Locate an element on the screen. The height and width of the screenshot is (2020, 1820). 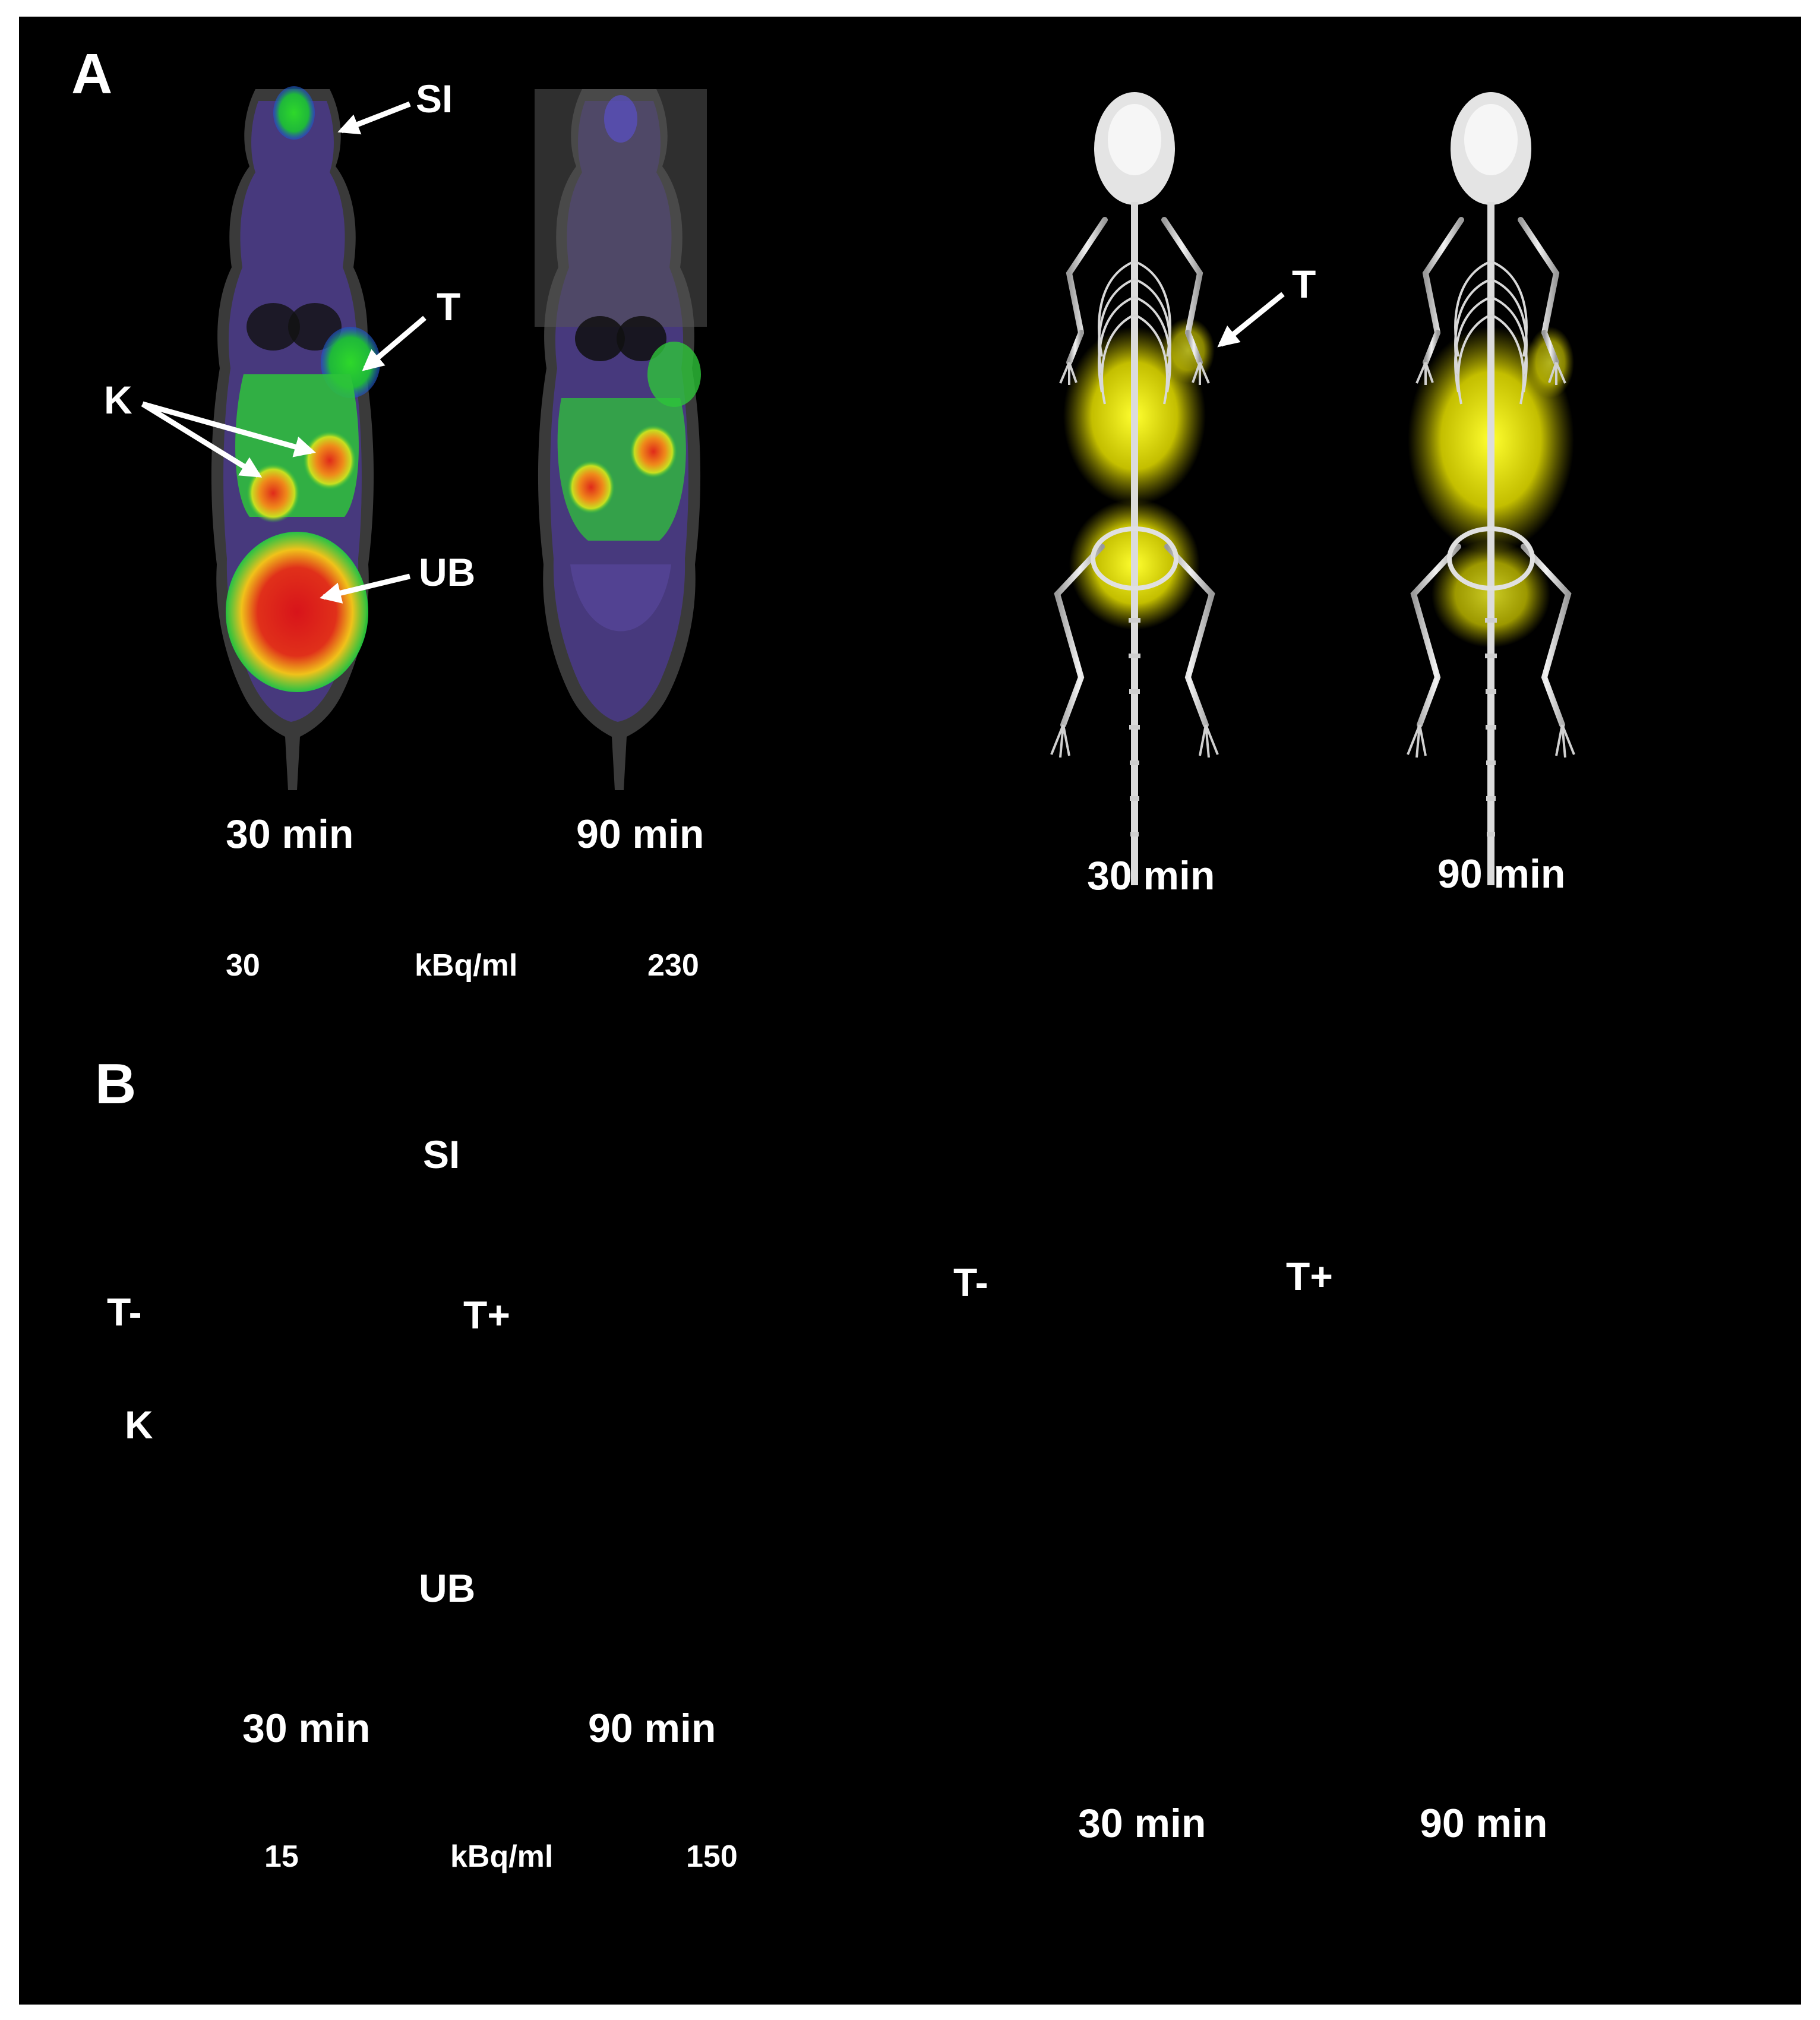
label-b-ub: UB is located at coordinates (448, 1588).